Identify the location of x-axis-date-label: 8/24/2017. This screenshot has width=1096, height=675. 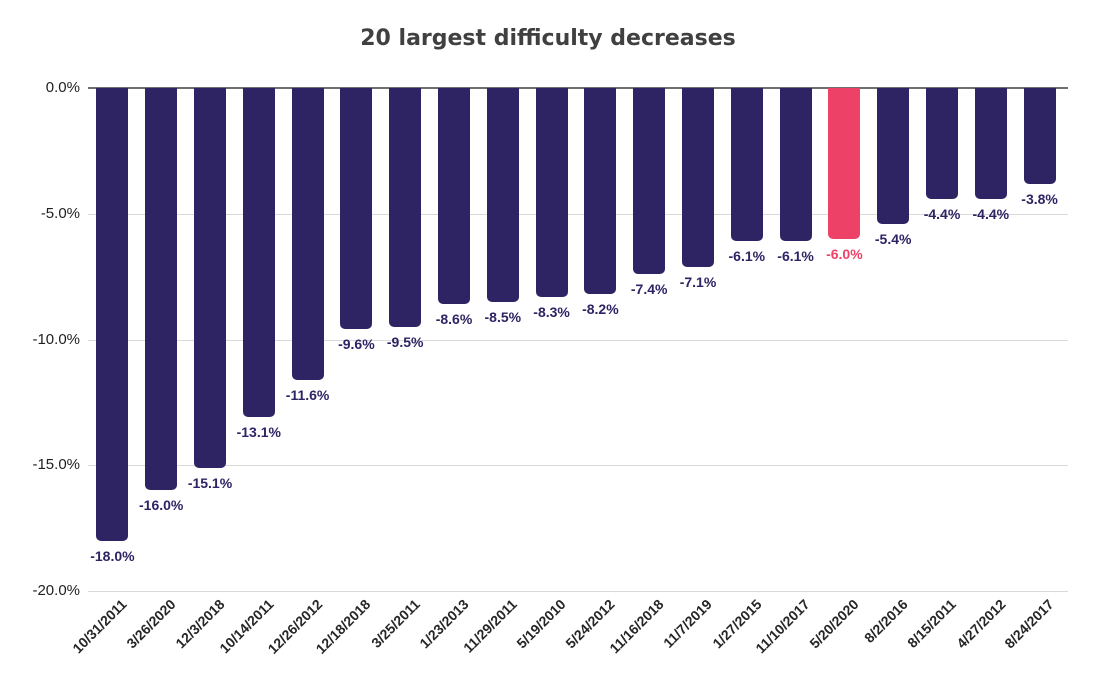
(1029, 624).